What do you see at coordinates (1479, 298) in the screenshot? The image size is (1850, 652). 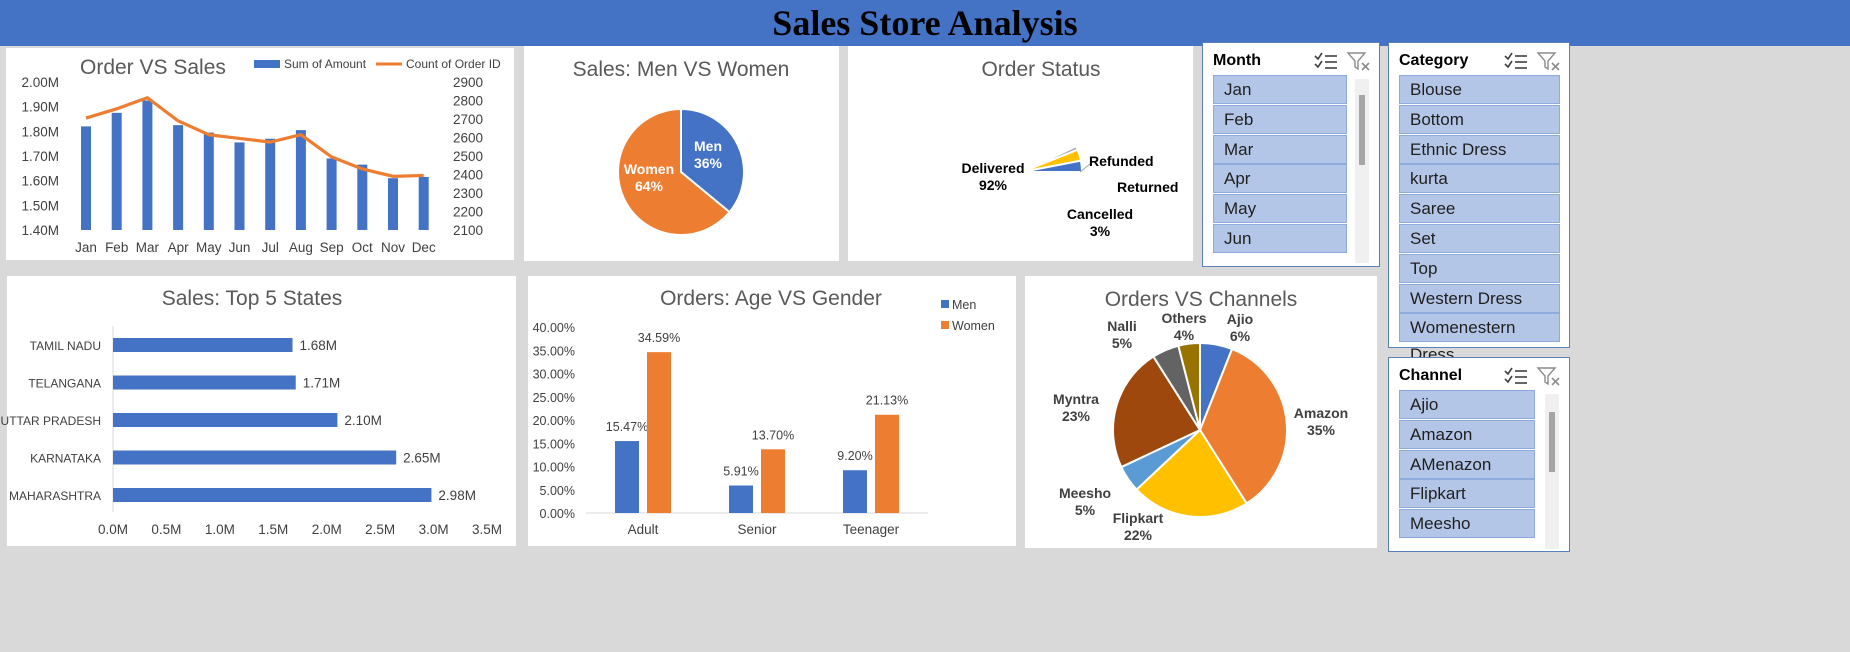 I see `slicer-item-western-dress: Western Dress` at bounding box center [1479, 298].